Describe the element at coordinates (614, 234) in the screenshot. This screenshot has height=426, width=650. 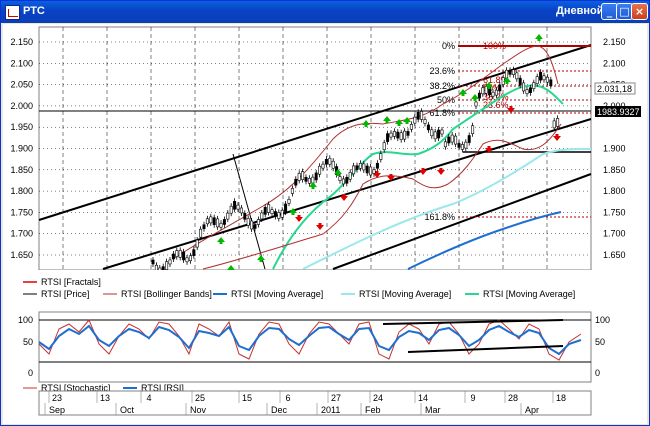
I see `price-label-right: 1.700` at that location.